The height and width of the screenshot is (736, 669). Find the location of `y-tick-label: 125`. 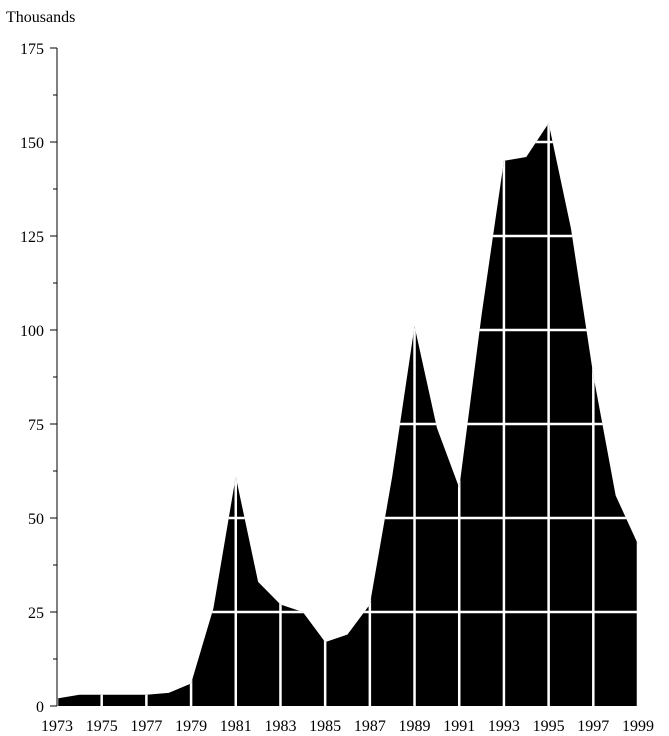

y-tick-label: 125 is located at coordinates (32, 237).